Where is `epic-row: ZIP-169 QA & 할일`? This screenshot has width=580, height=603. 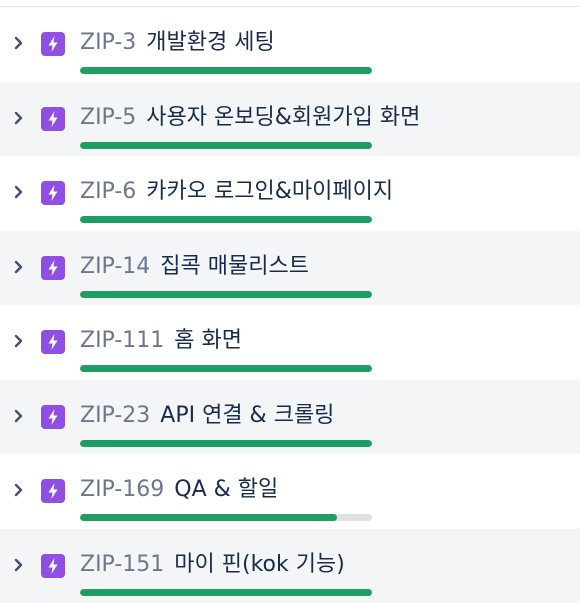
epic-row: ZIP-169 QA & 할일 is located at coordinates (290, 491).